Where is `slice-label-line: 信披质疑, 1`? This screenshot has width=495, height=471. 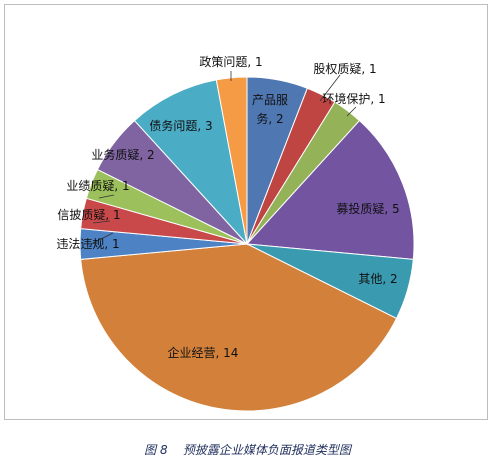
slice-label-line: 信披质疑, 1 is located at coordinates (88, 214).